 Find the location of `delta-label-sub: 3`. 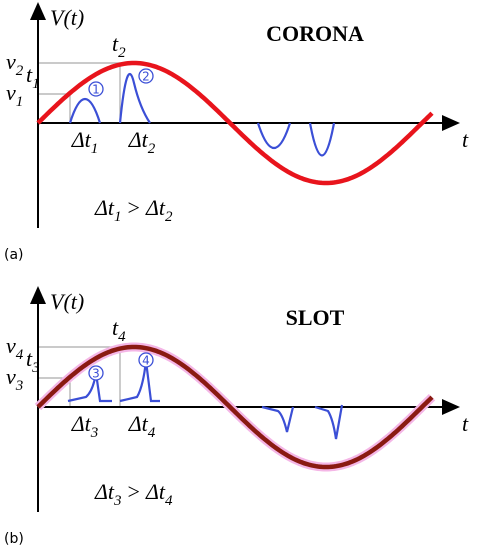

delta-label-sub: 3 is located at coordinates (94, 433).